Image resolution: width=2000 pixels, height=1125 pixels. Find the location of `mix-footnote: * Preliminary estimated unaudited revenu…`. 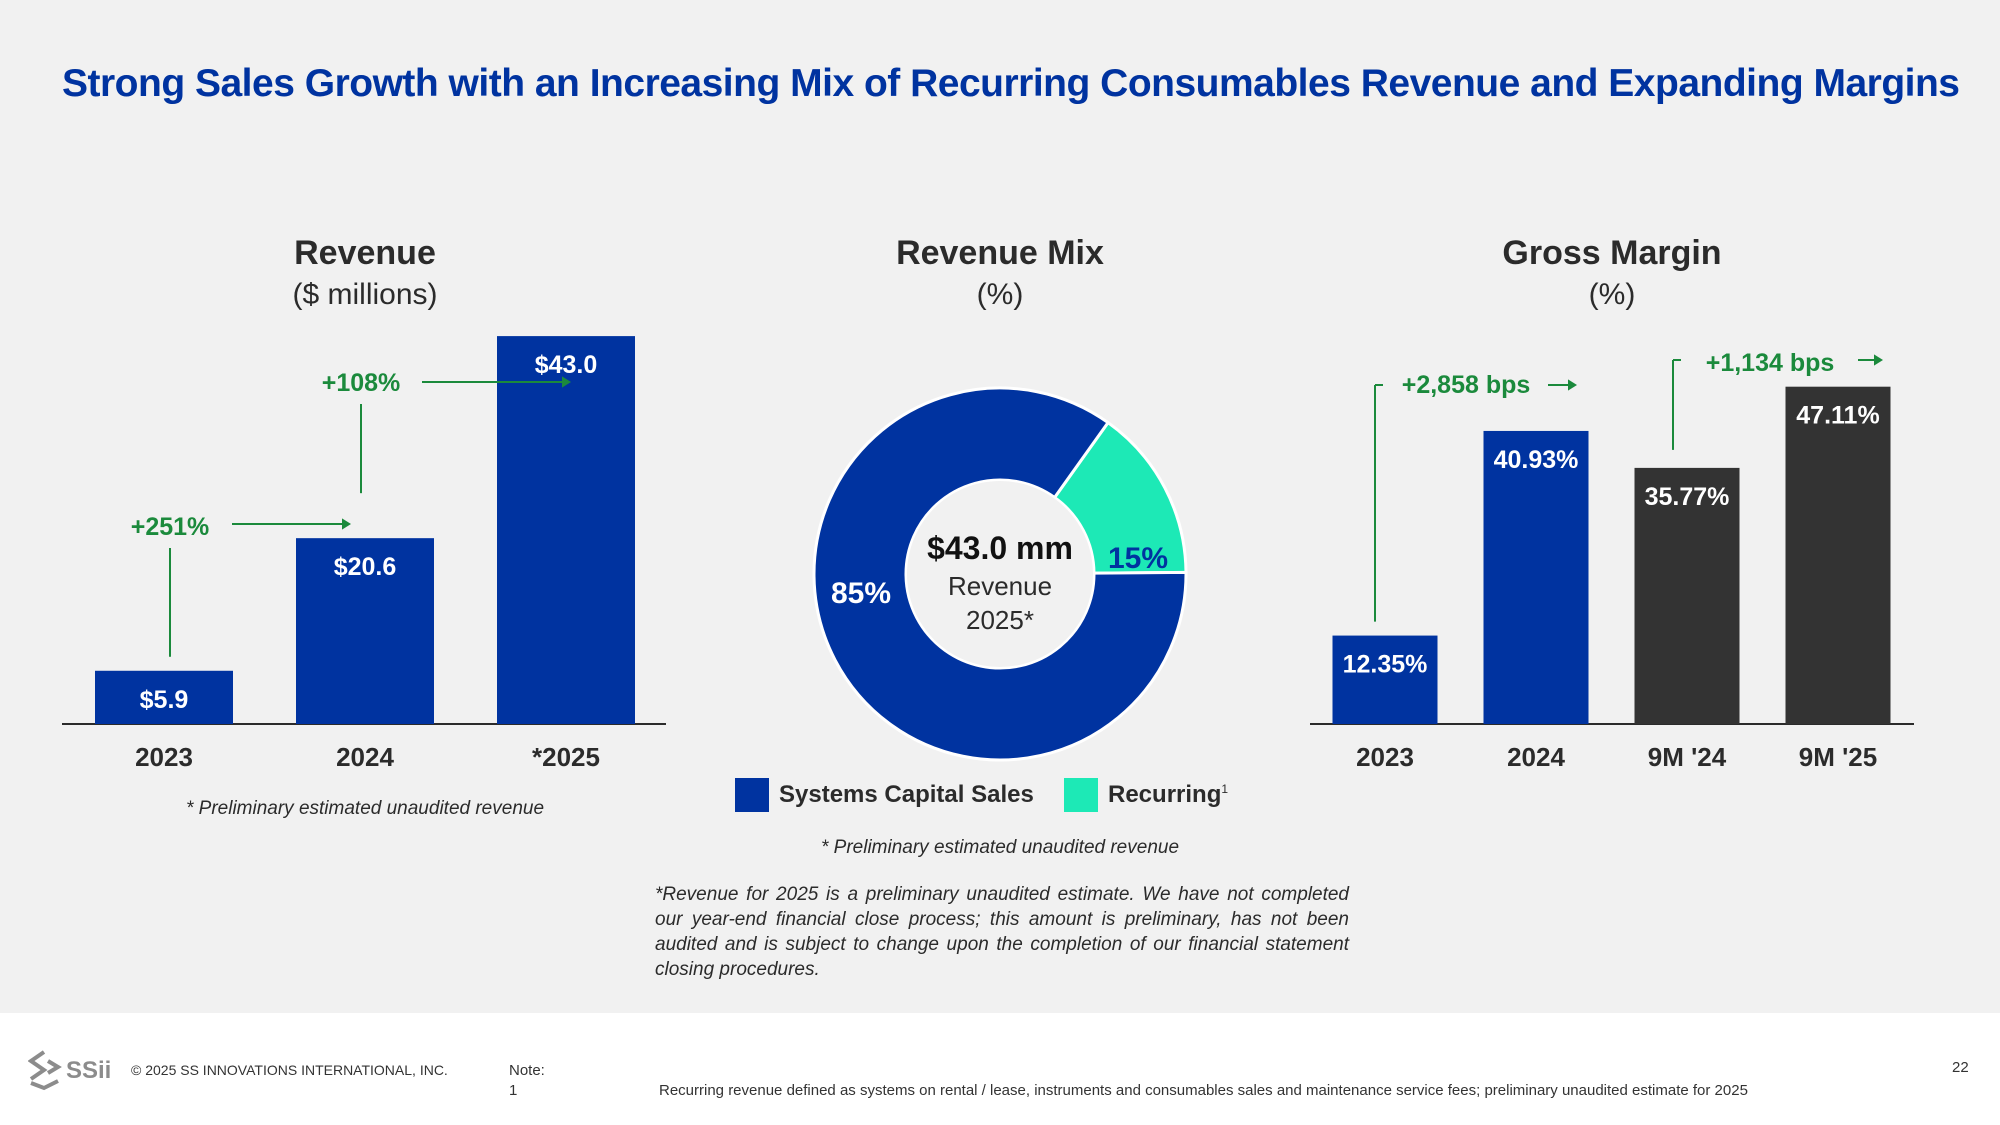

mix-footnote: * Preliminary estimated unaudited revenu… is located at coordinates (1000, 847).